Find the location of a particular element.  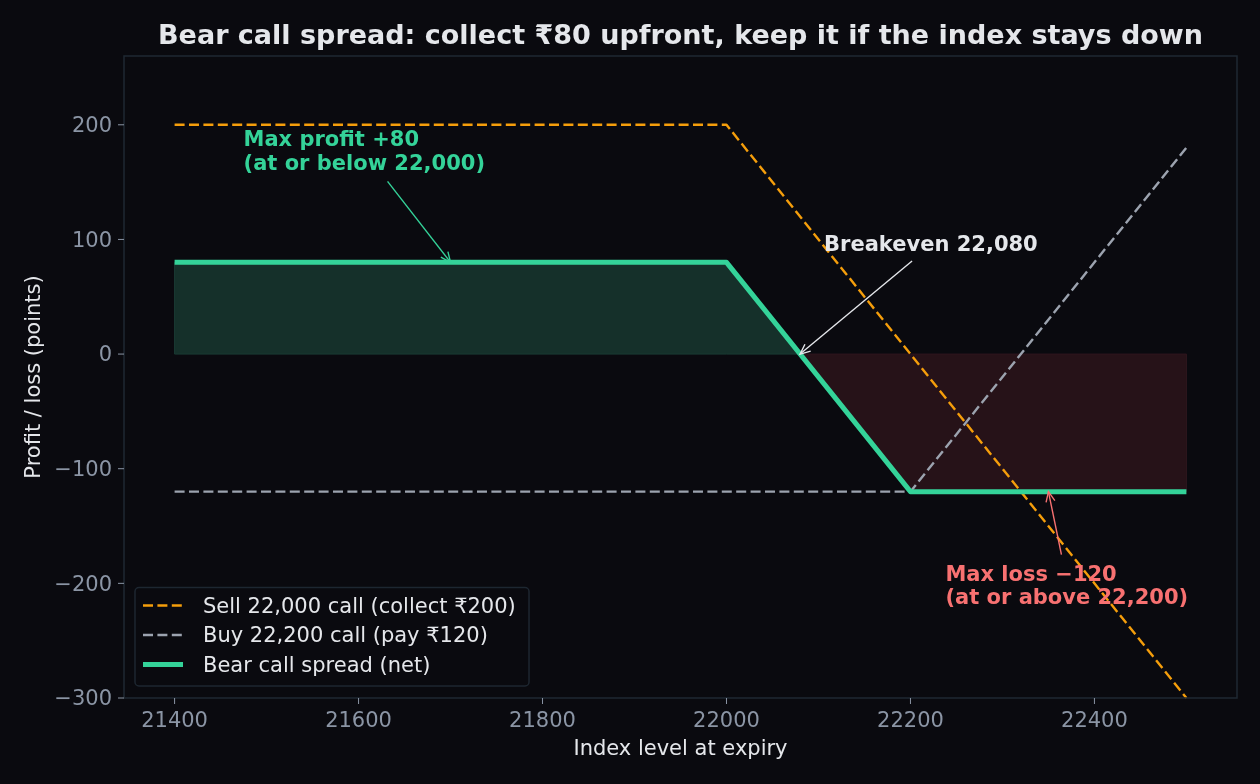

y-tick-label: 100 is located at coordinates (91, 239).